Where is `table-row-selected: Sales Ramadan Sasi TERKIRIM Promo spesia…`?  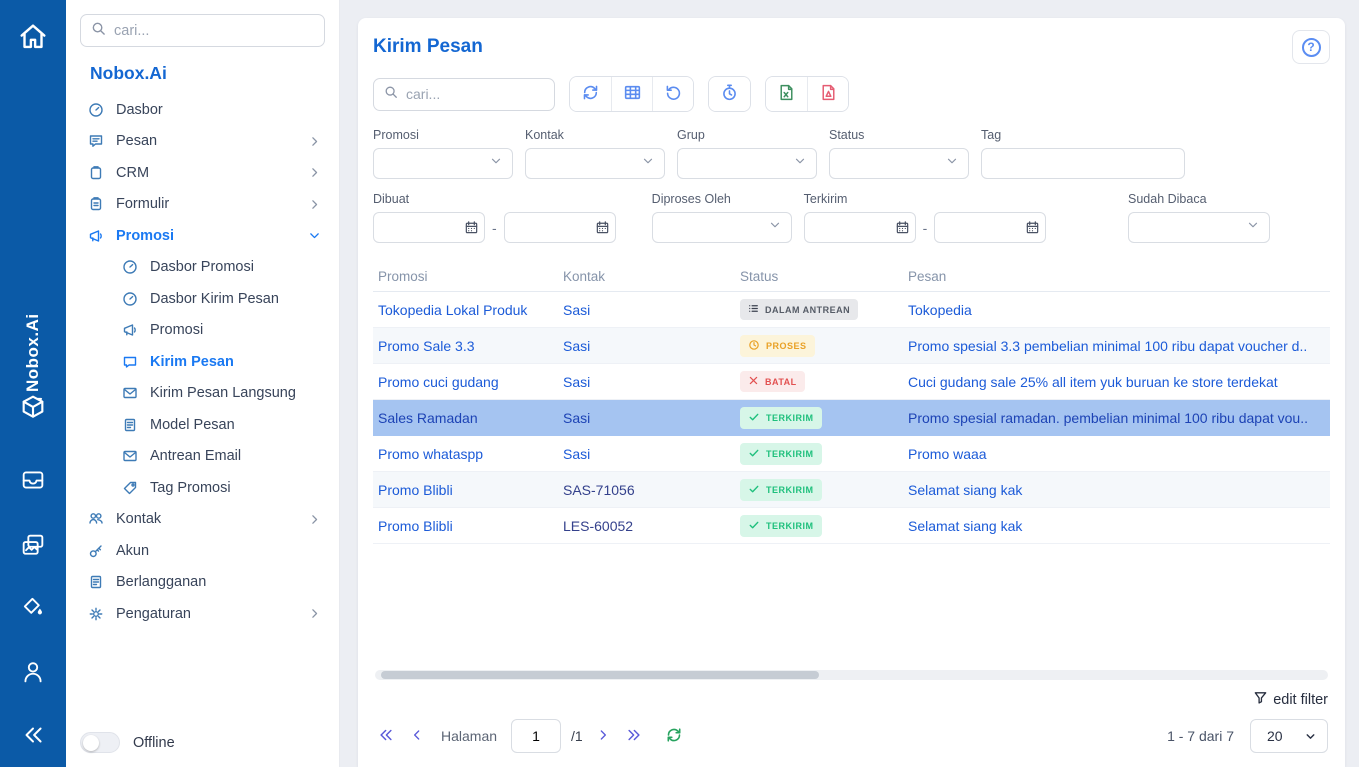 table-row-selected: Sales Ramadan Sasi TERKIRIM Promo spesia… is located at coordinates (851, 418).